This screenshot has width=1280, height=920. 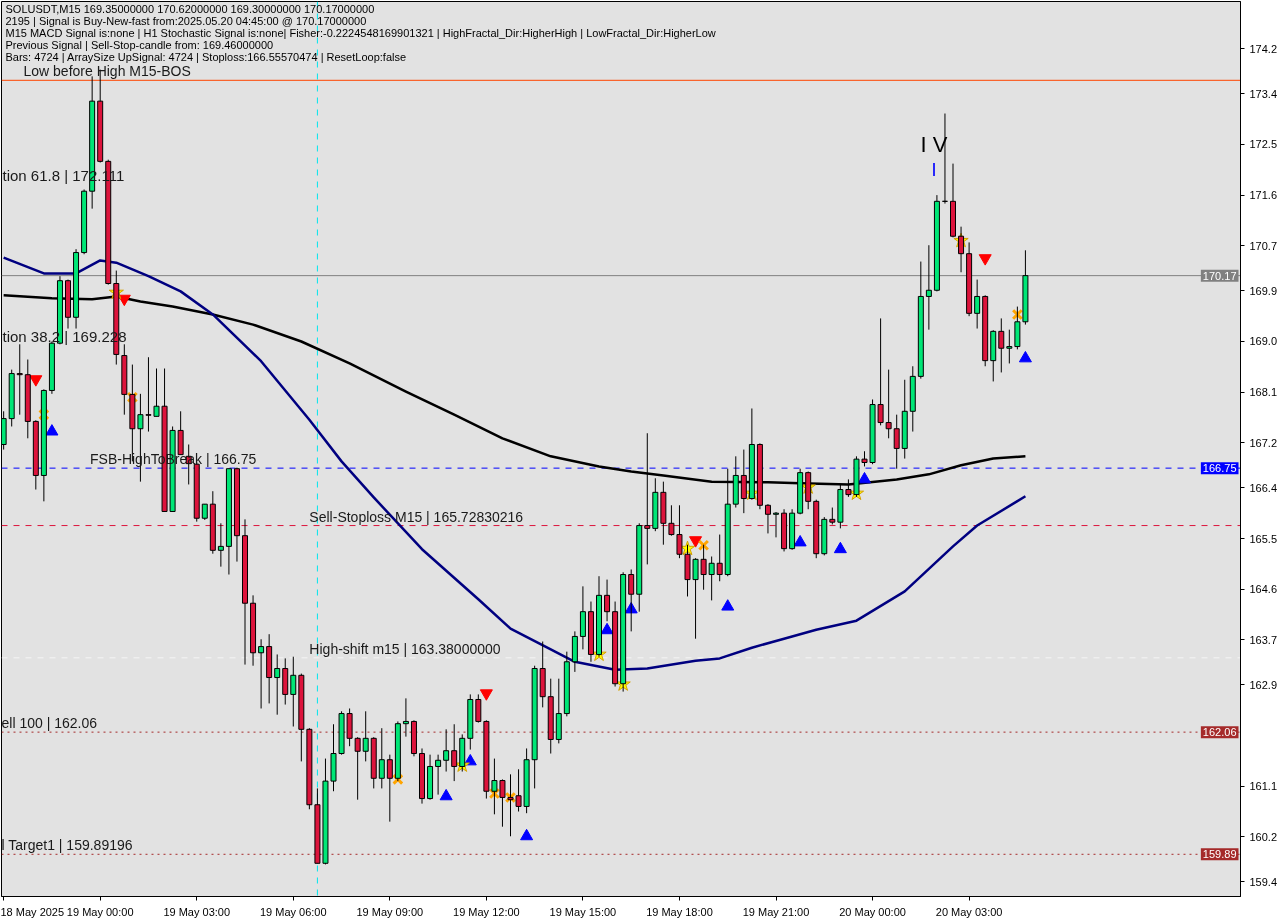 I want to click on ref-line-label: 162.06, so click(x=1219, y=732).